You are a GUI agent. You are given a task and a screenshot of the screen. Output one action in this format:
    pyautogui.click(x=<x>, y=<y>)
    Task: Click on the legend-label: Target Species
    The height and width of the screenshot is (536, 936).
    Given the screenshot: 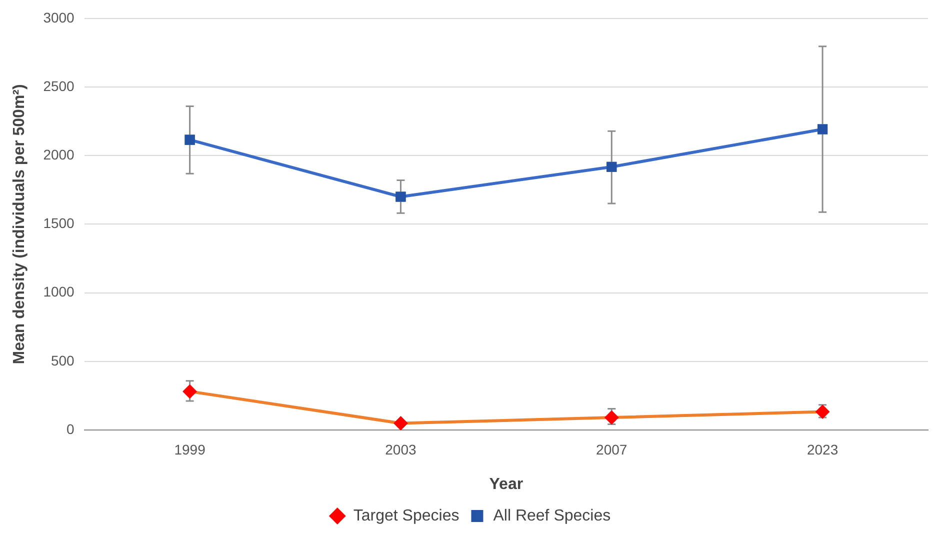 What is the action you would take?
    pyautogui.click(x=406, y=515)
    